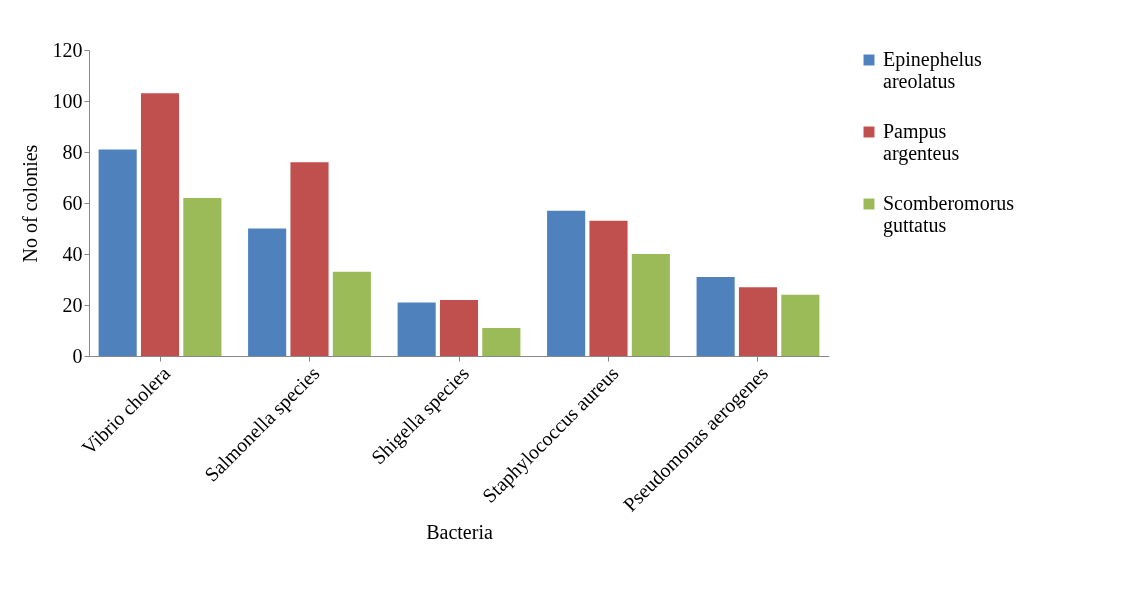  Describe the element at coordinates (72, 253) in the screenshot. I see `y-tick-label: 40` at that location.